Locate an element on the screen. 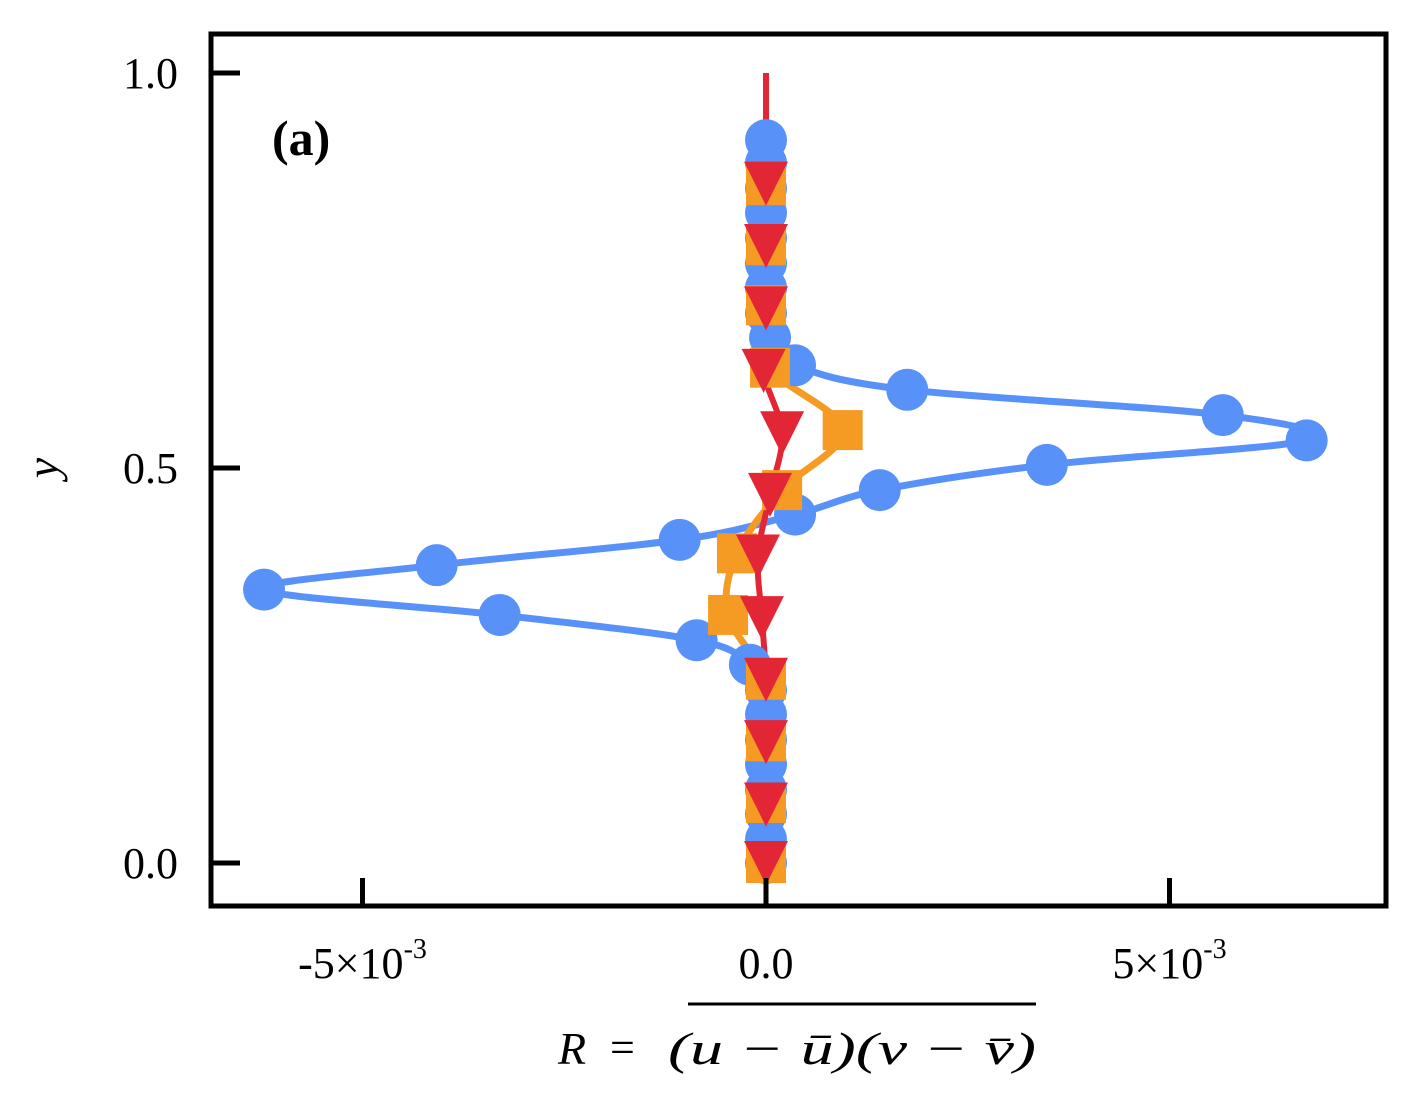 This screenshot has height=1094, width=1424. x-axis-label-rhs: (u − ū)(v − v̄) is located at coordinates (852, 1048).